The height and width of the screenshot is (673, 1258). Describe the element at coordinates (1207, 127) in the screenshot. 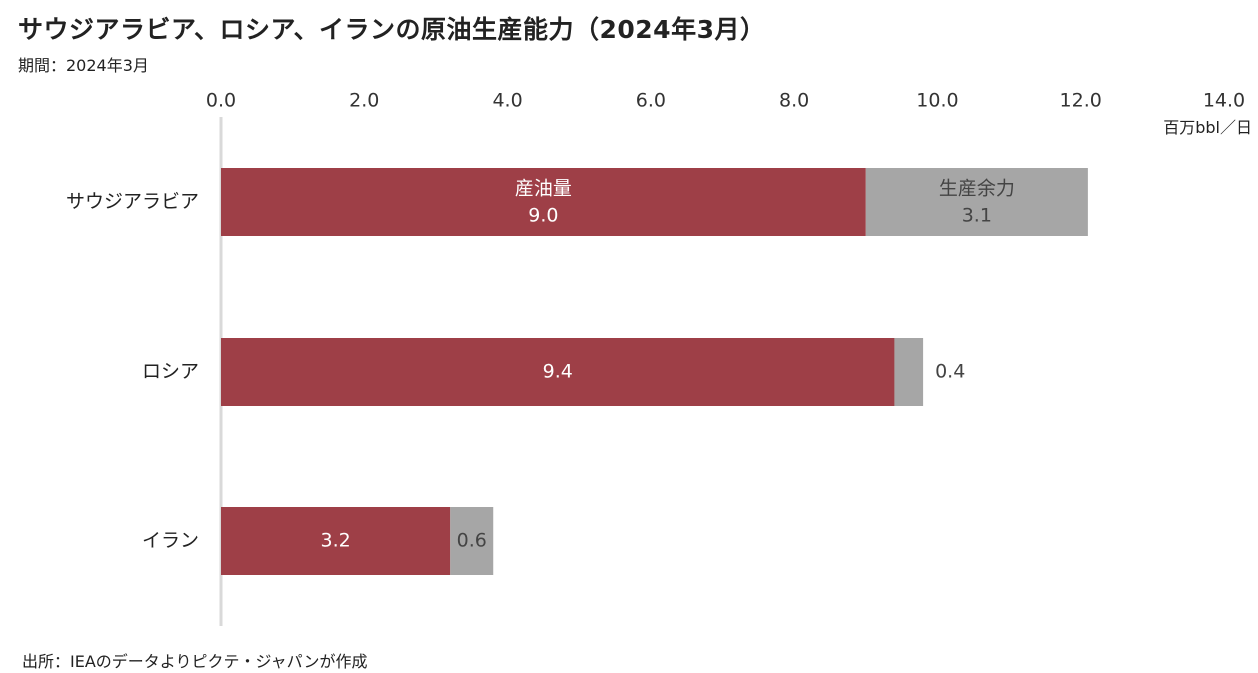

I see `x-axis-unit-label: 百万bbl／日` at that location.